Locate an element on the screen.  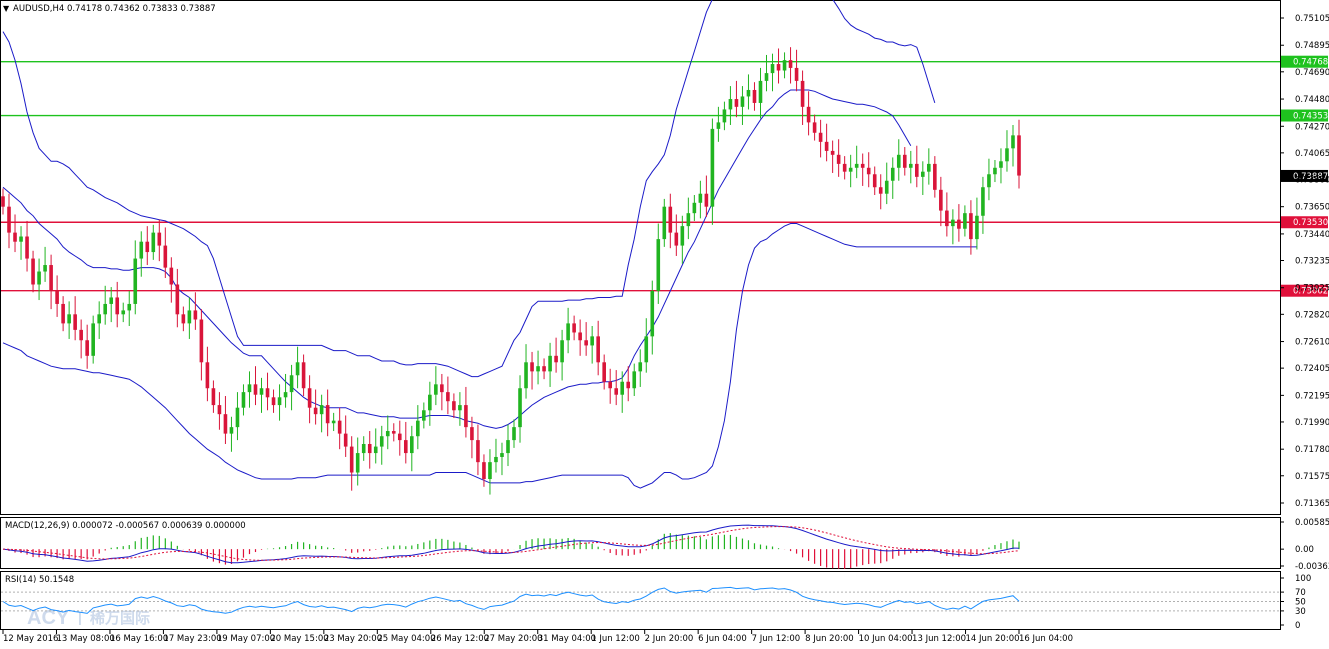
time-tick-label: 13 May 08:00 is located at coordinates (85, 639).